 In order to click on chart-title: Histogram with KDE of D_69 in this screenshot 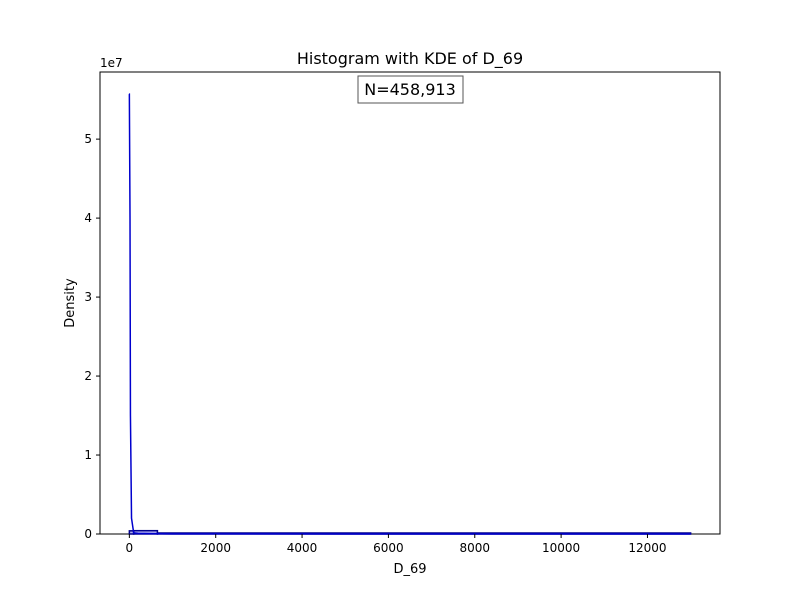, I will do `click(410, 59)`.